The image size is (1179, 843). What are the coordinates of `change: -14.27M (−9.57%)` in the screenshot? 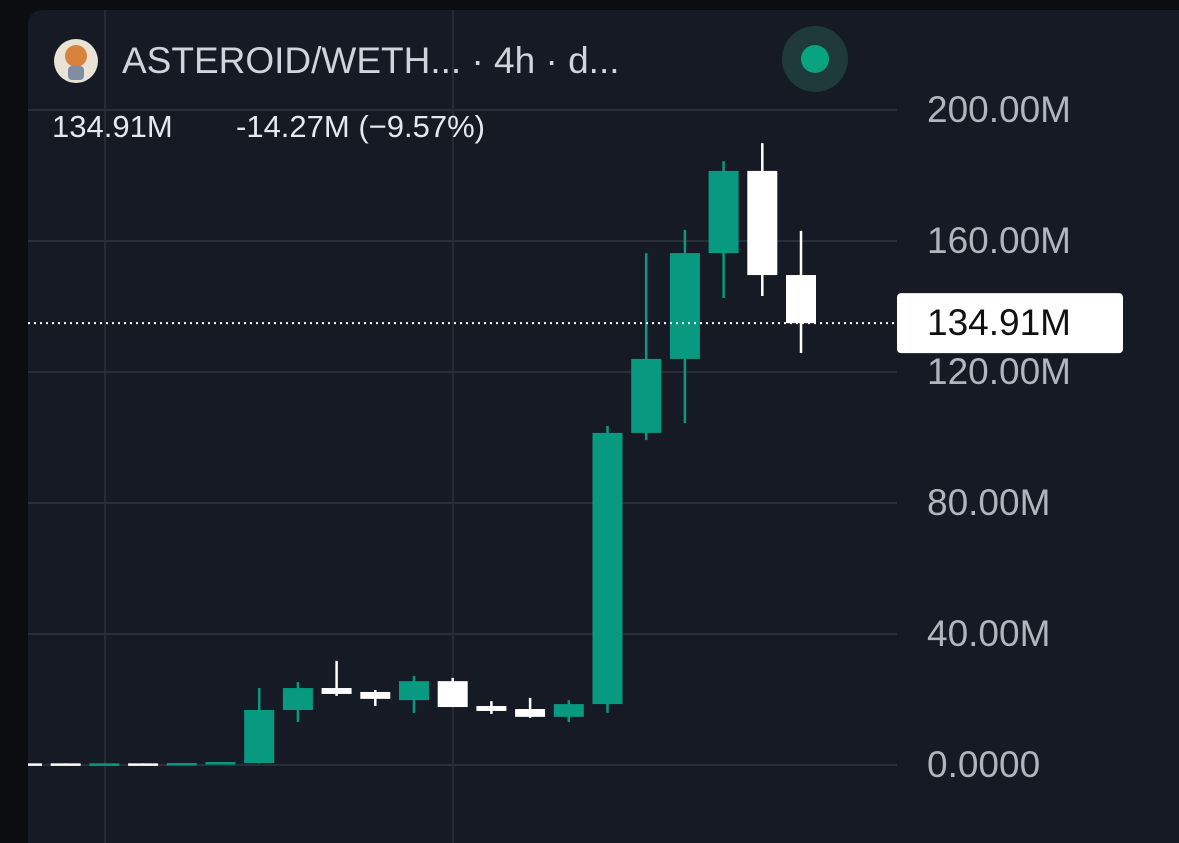 It's located at (360, 126).